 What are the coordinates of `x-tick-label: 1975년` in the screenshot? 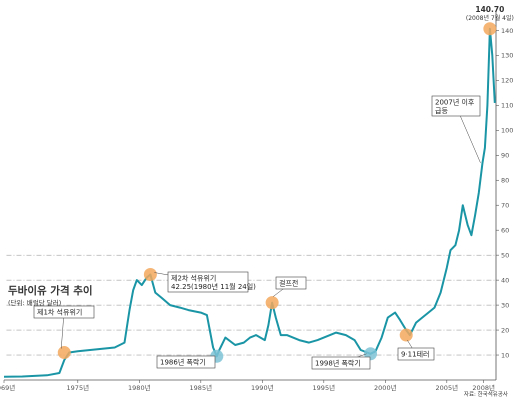 It's located at (78, 387).